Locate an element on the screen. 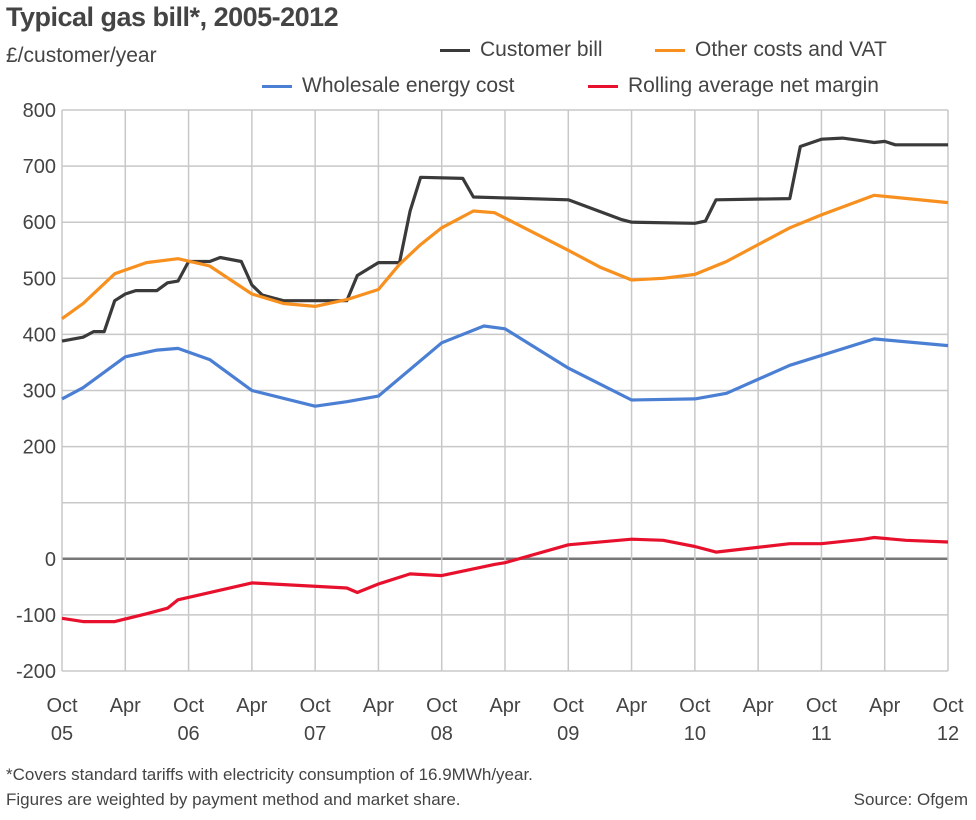 This screenshot has height=820, width=976. legend-item-other-costs: Other costs and VAT is located at coordinates (771, 50).